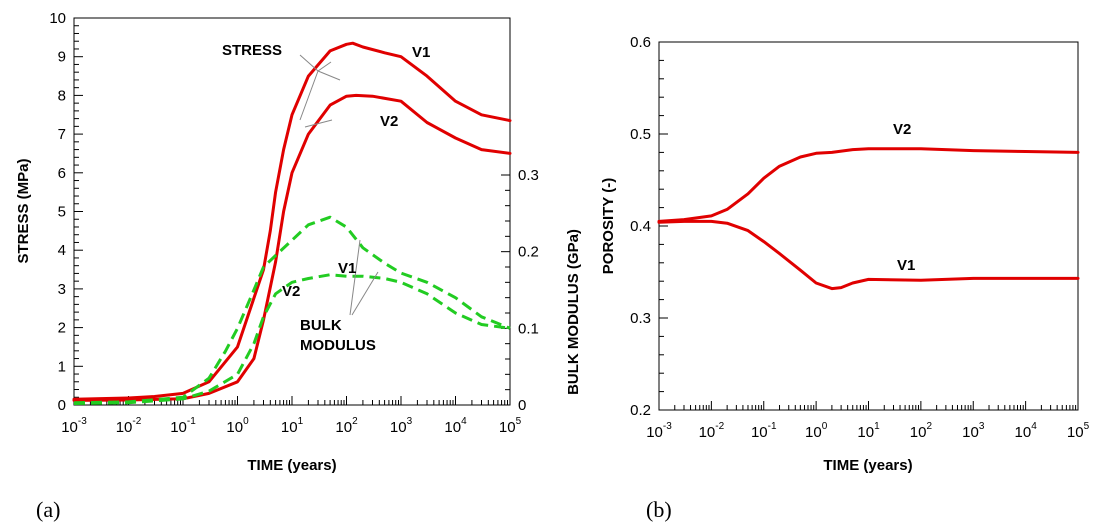 The width and height of the screenshot is (1097, 527). I want to click on chart-a-x-tick-exponent: 1, so click(301, 421).